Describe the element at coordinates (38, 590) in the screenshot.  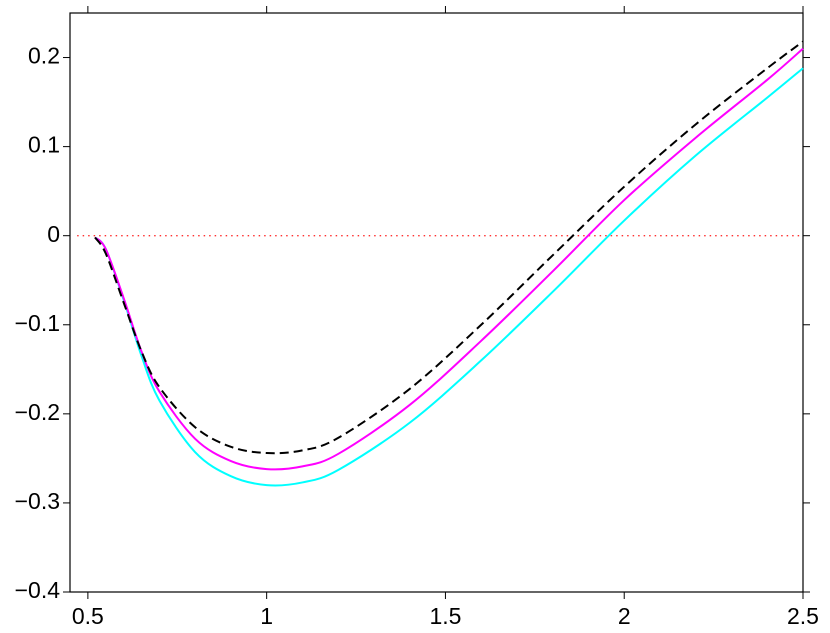
I see `y-tick-label: −0.4` at that location.